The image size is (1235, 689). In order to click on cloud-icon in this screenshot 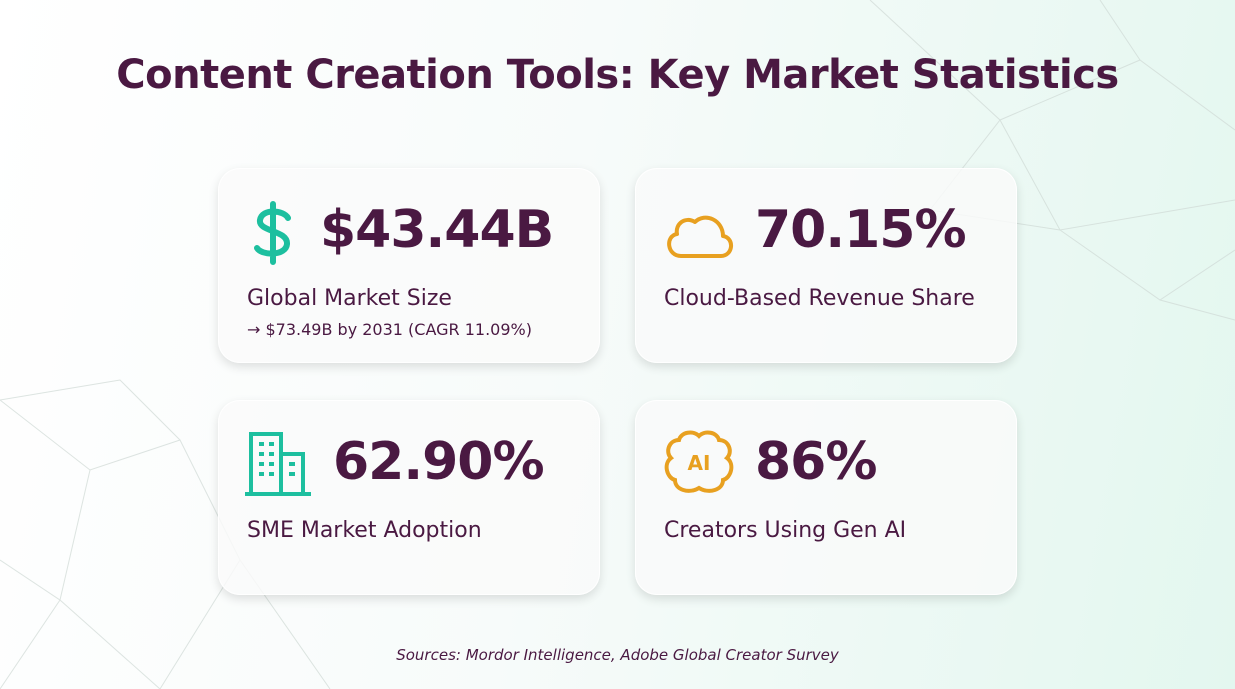, I will do `click(700, 236)`.